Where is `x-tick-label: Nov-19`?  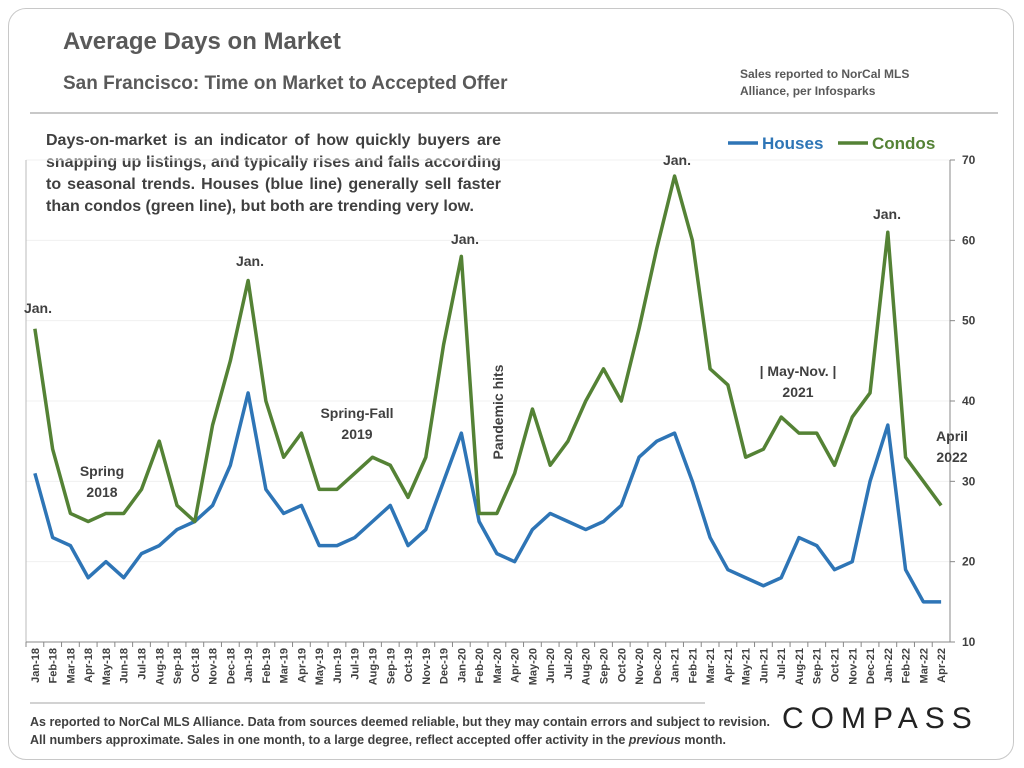 x-tick-label: Nov-19 is located at coordinates (427, 666).